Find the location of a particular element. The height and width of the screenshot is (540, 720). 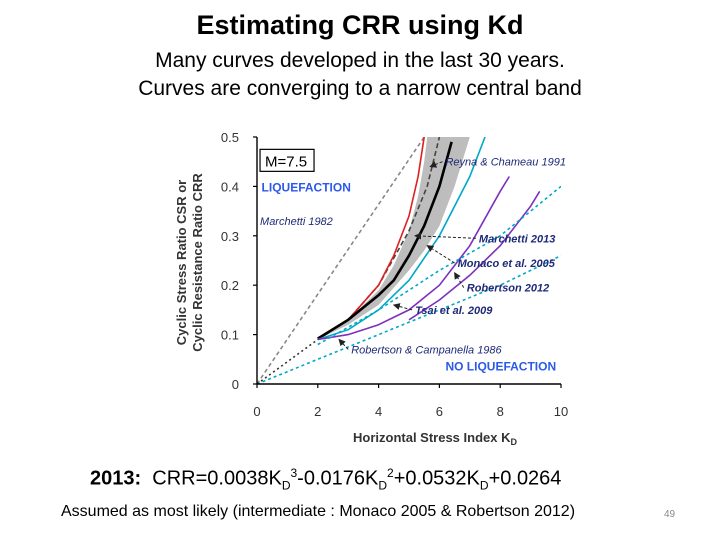

x-axis-title: Horizontal Stress Index KD is located at coordinates (435, 438).